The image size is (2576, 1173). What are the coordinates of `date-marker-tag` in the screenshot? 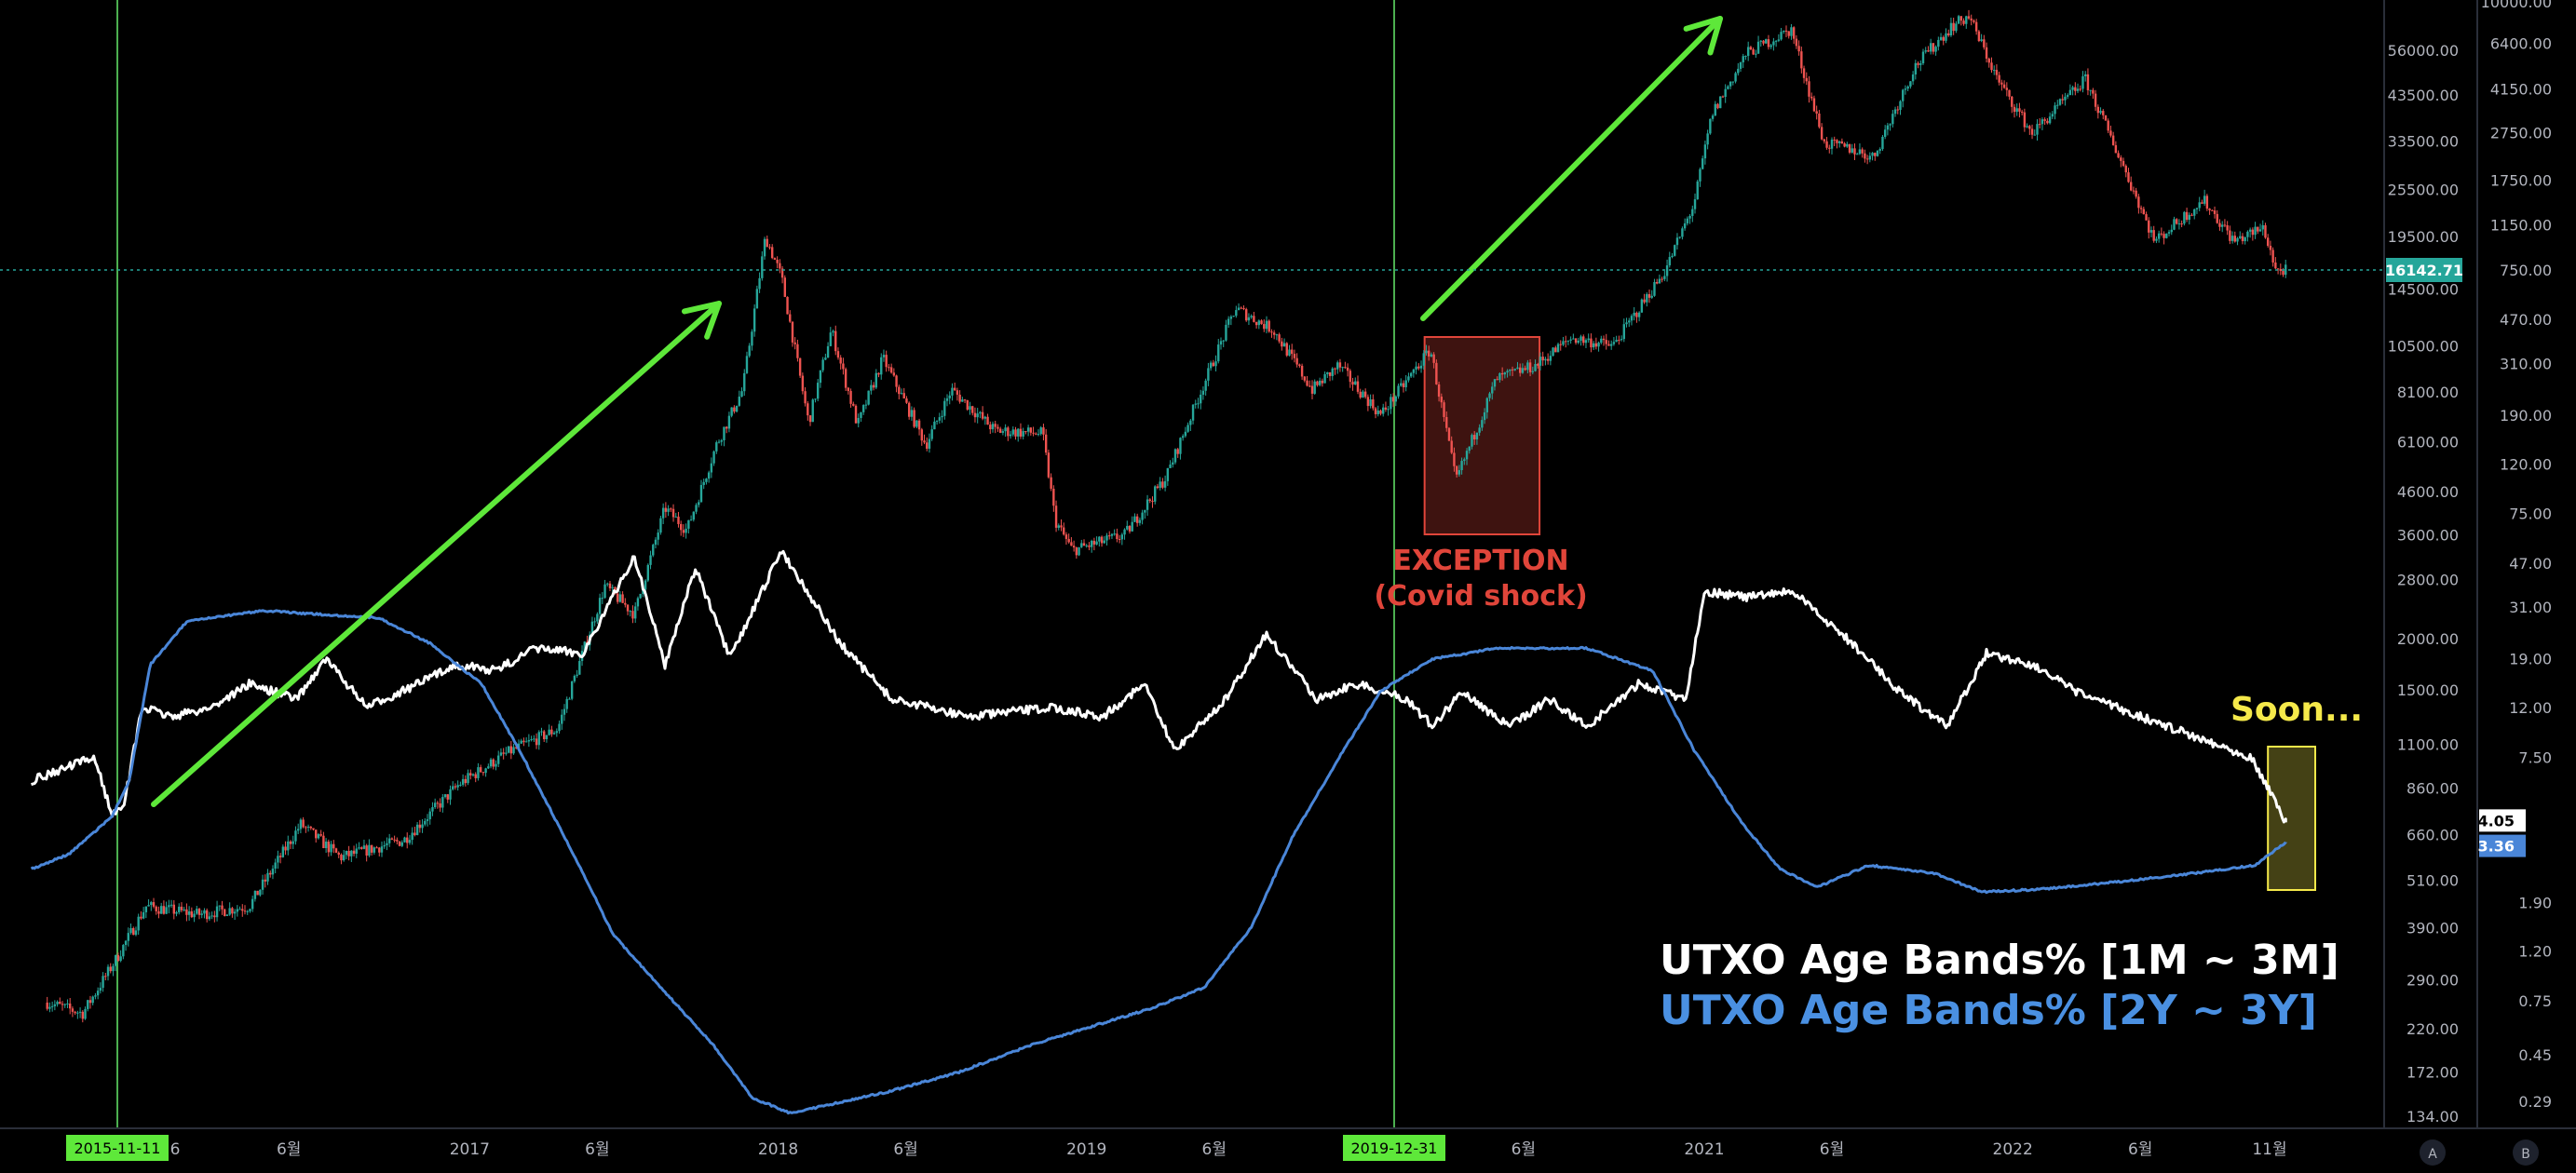 It's located at (117, 1148).